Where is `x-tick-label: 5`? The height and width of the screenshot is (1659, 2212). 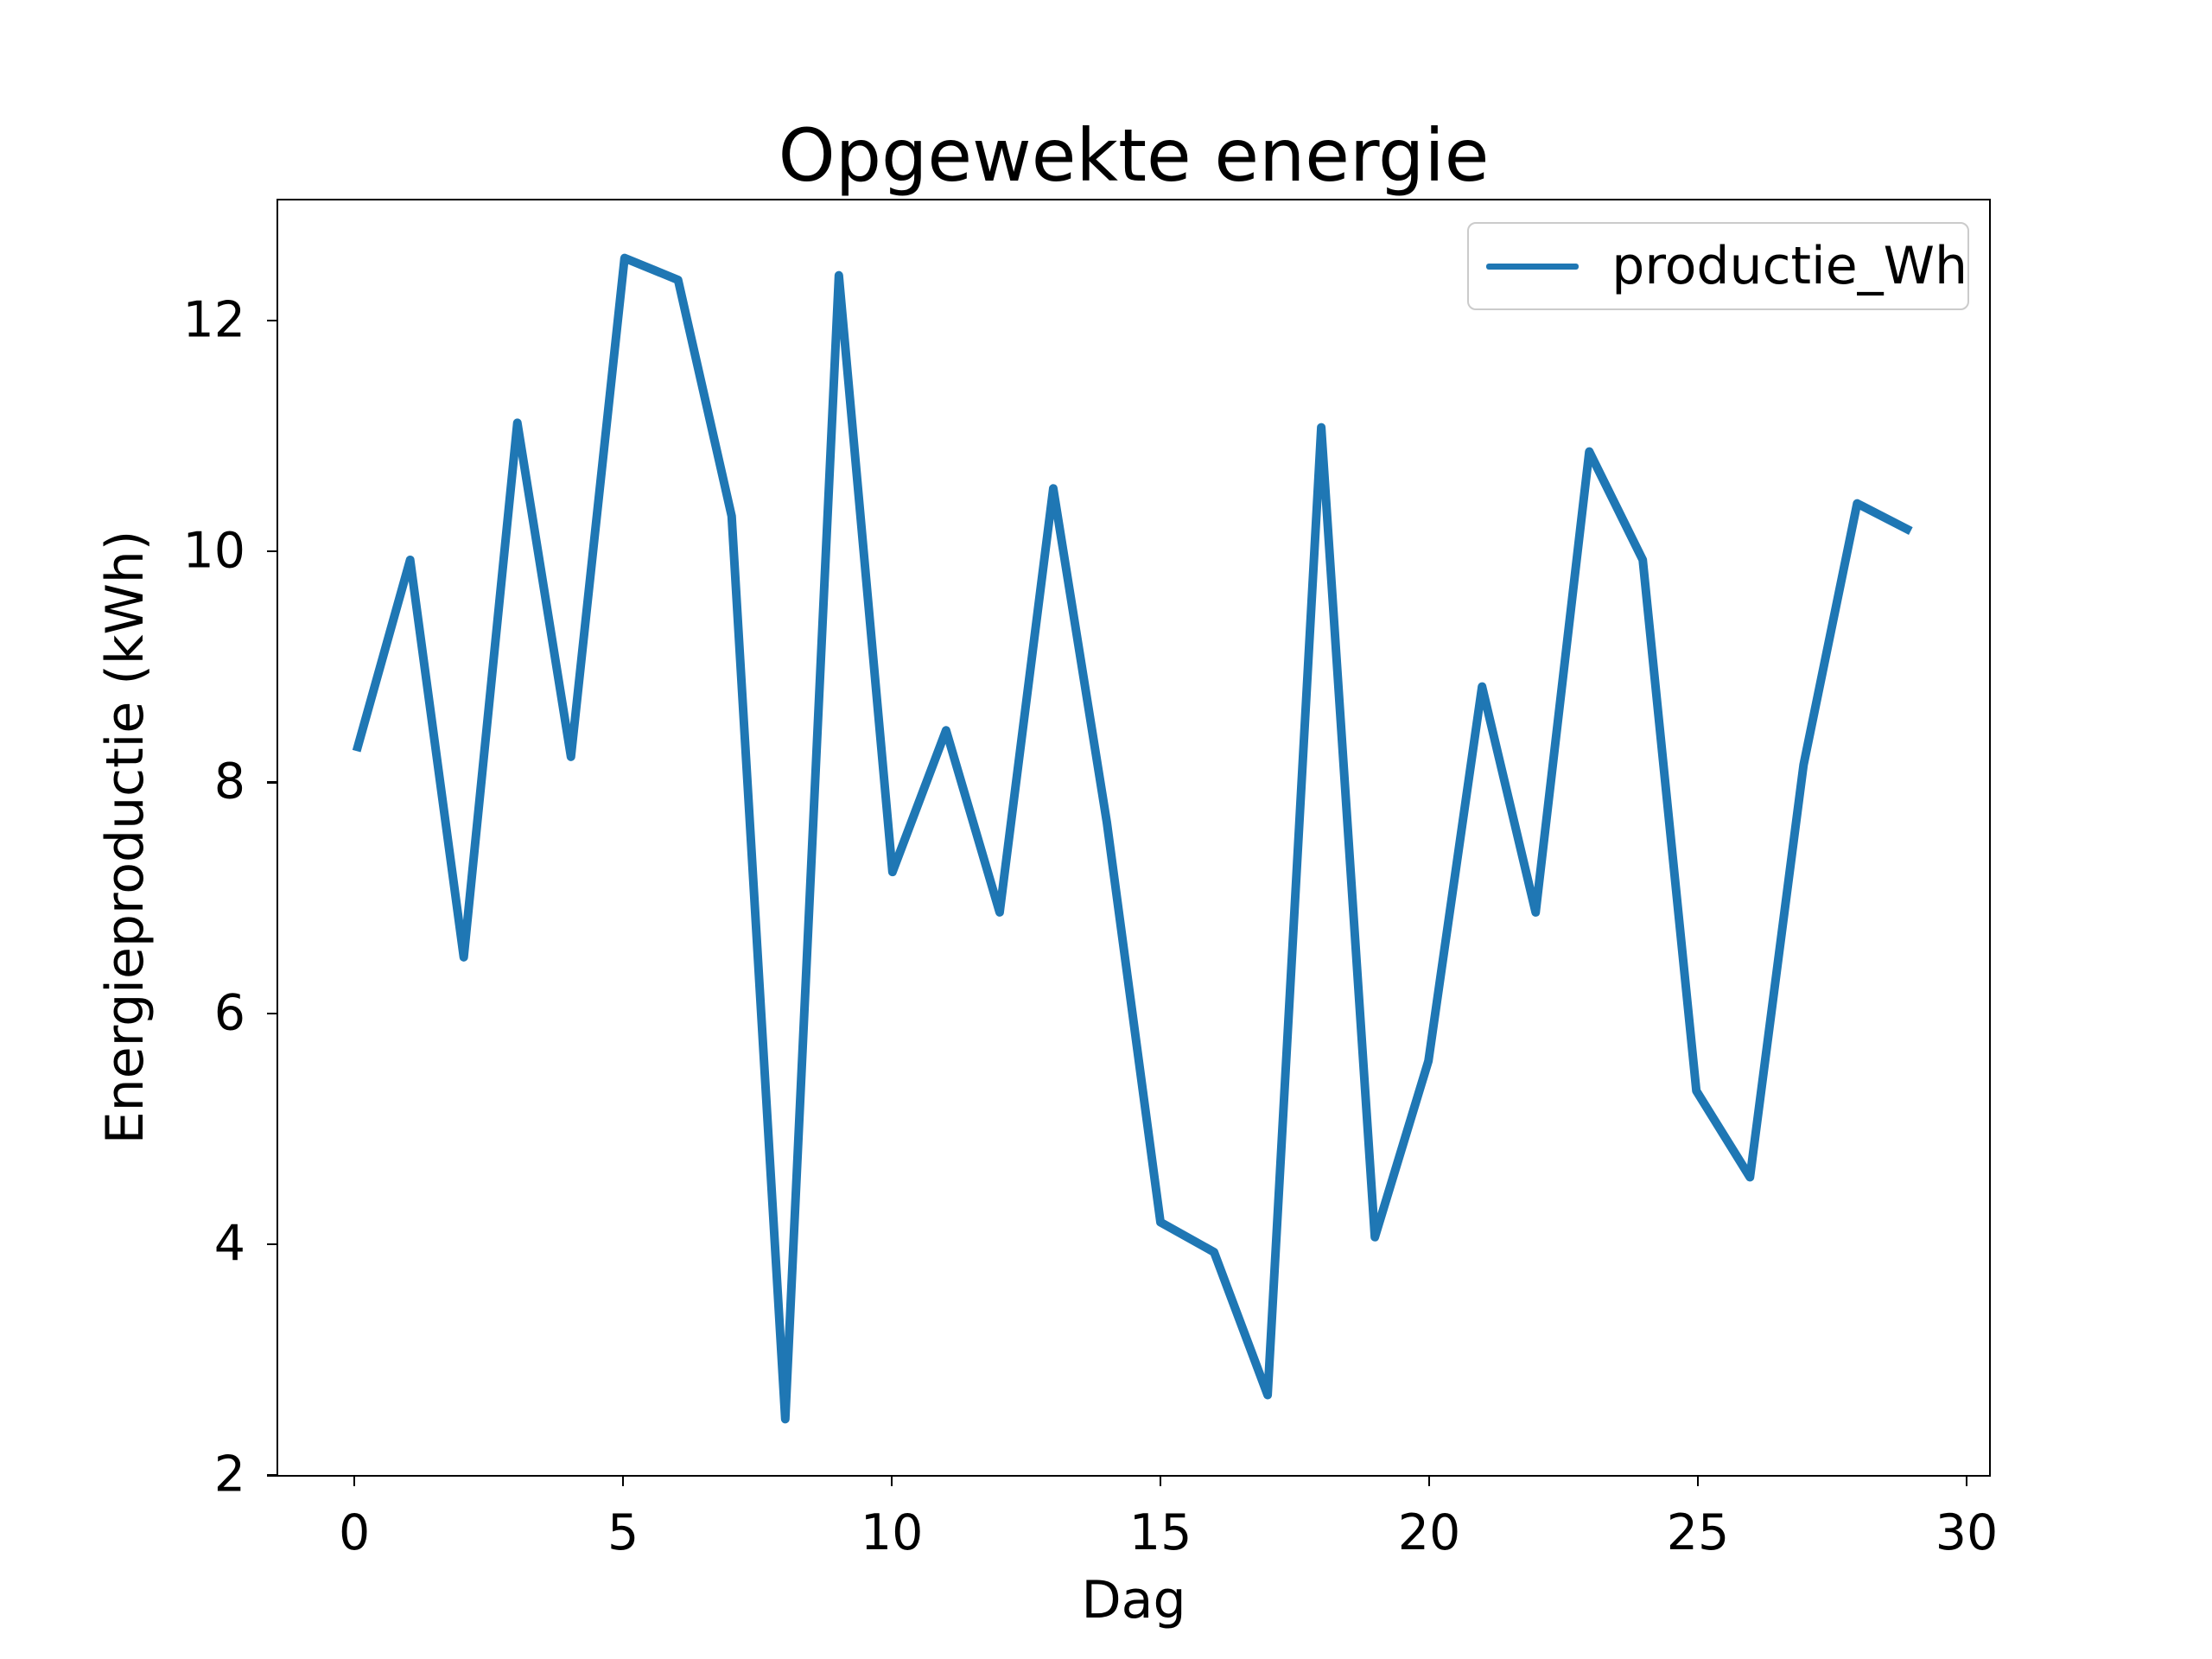 x-tick-label: 5 is located at coordinates (623, 1532).